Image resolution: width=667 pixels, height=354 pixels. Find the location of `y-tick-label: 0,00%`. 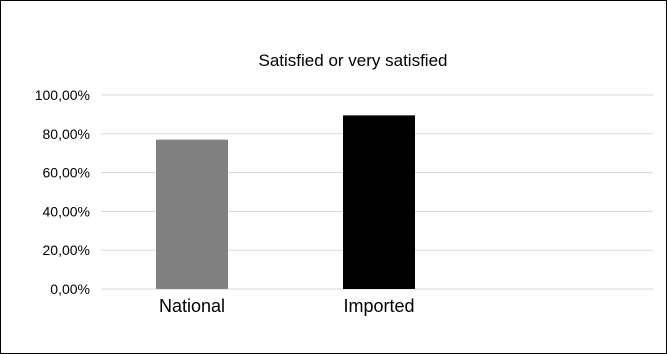

y-tick-label: 0,00% is located at coordinates (70, 289).